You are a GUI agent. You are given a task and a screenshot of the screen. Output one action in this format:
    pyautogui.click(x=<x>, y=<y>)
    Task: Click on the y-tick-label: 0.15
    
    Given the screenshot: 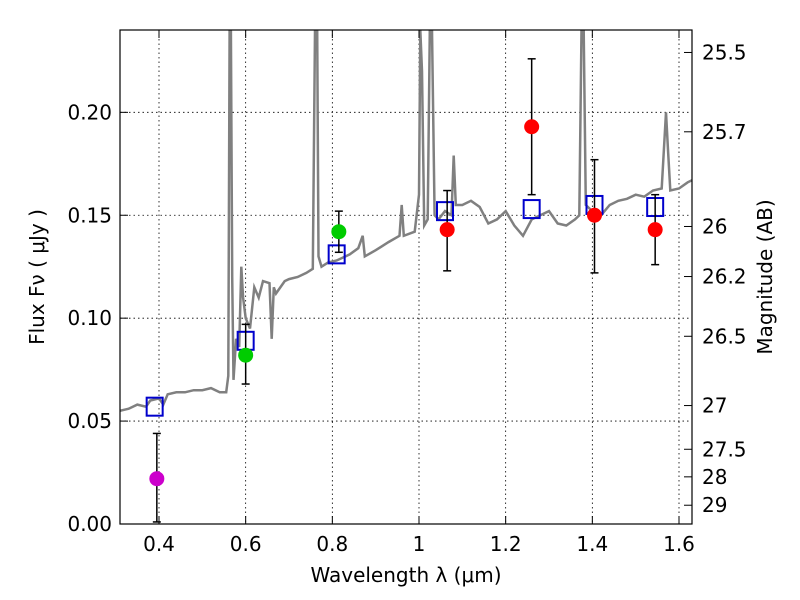 What is the action you would take?
    pyautogui.click(x=89, y=215)
    